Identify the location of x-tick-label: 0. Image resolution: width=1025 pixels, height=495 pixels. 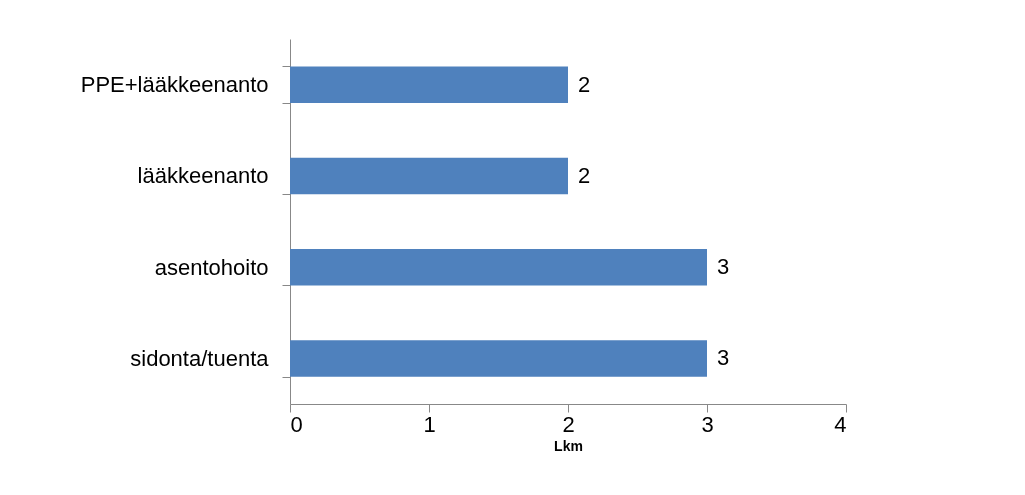
(296, 424).